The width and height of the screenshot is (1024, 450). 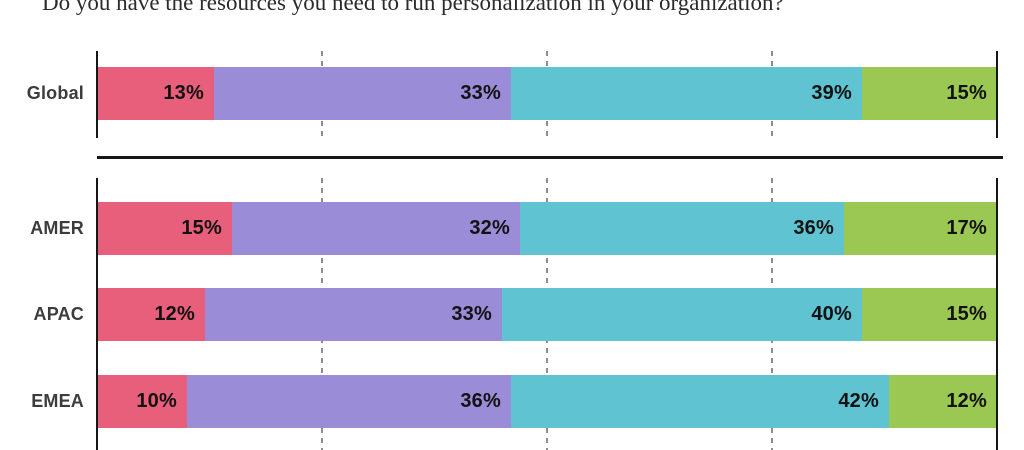 I want to click on value-label: 17%, so click(x=966, y=228).